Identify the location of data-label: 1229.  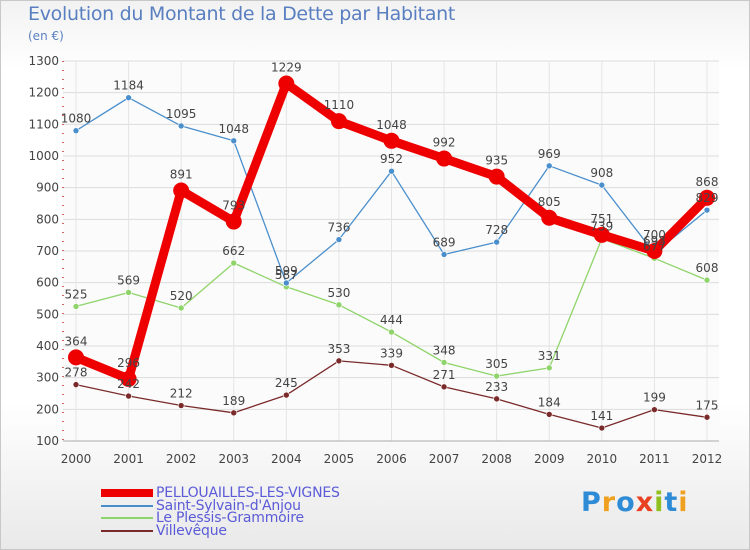
(286, 67).